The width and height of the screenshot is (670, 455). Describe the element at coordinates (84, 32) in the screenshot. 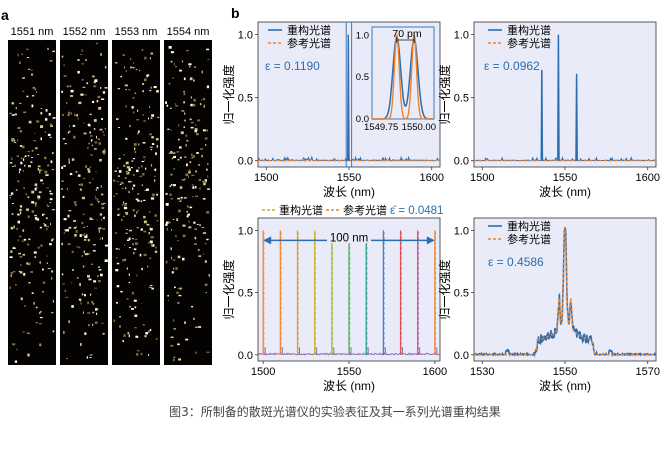

I see `speckle-label: 1552 nm` at that location.